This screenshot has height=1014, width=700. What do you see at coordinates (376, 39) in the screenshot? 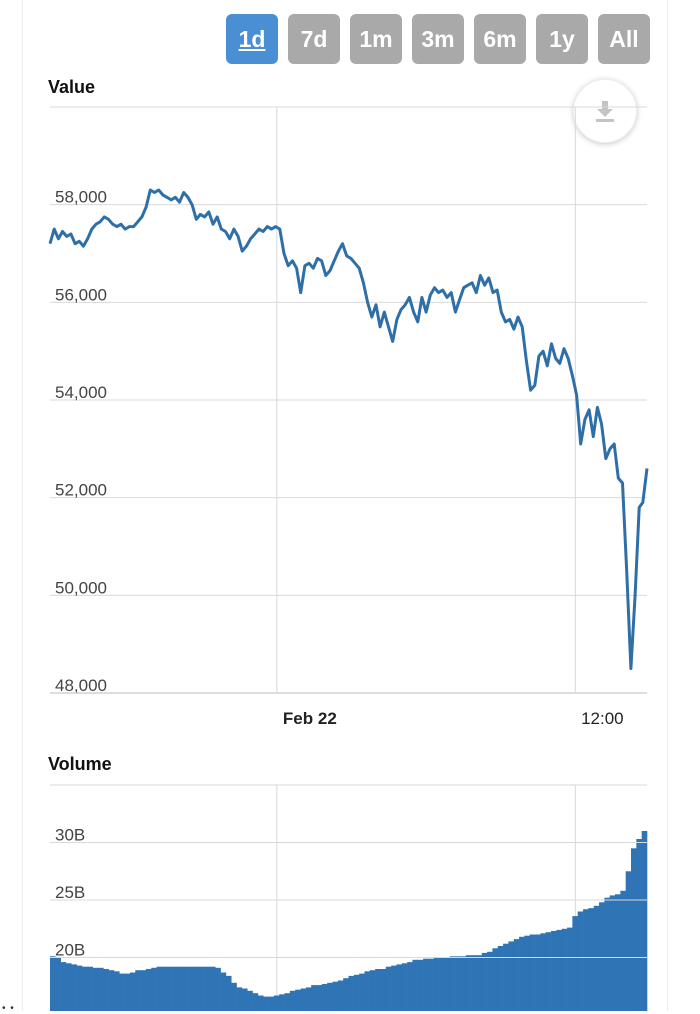
I see `range-button-1m: 1m` at bounding box center [376, 39].